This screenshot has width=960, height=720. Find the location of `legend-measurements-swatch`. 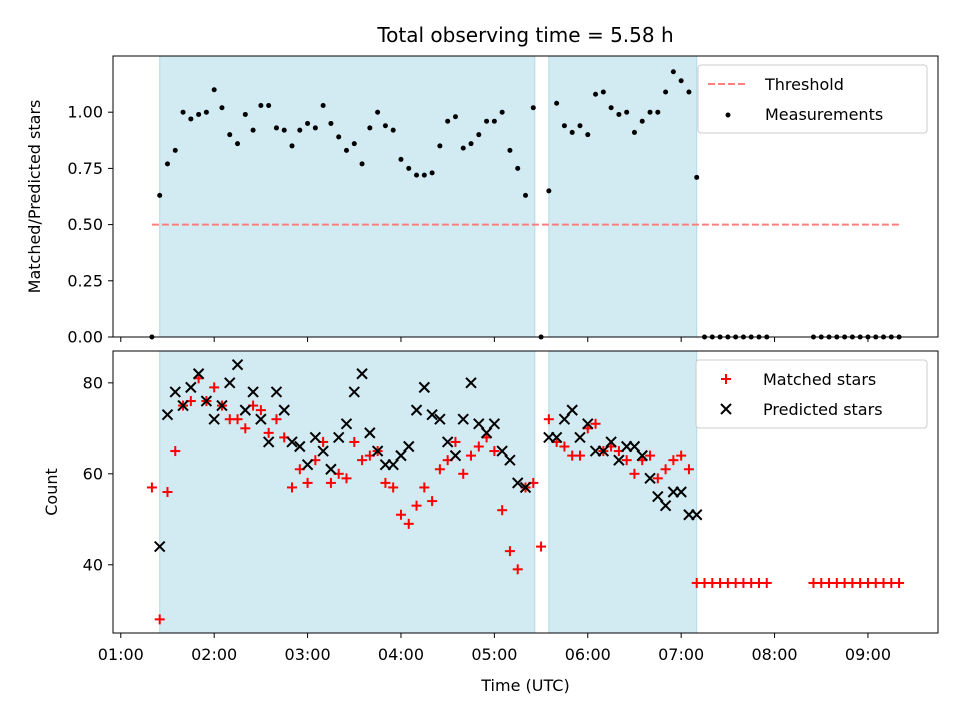

legend-measurements-swatch is located at coordinates (728, 115).